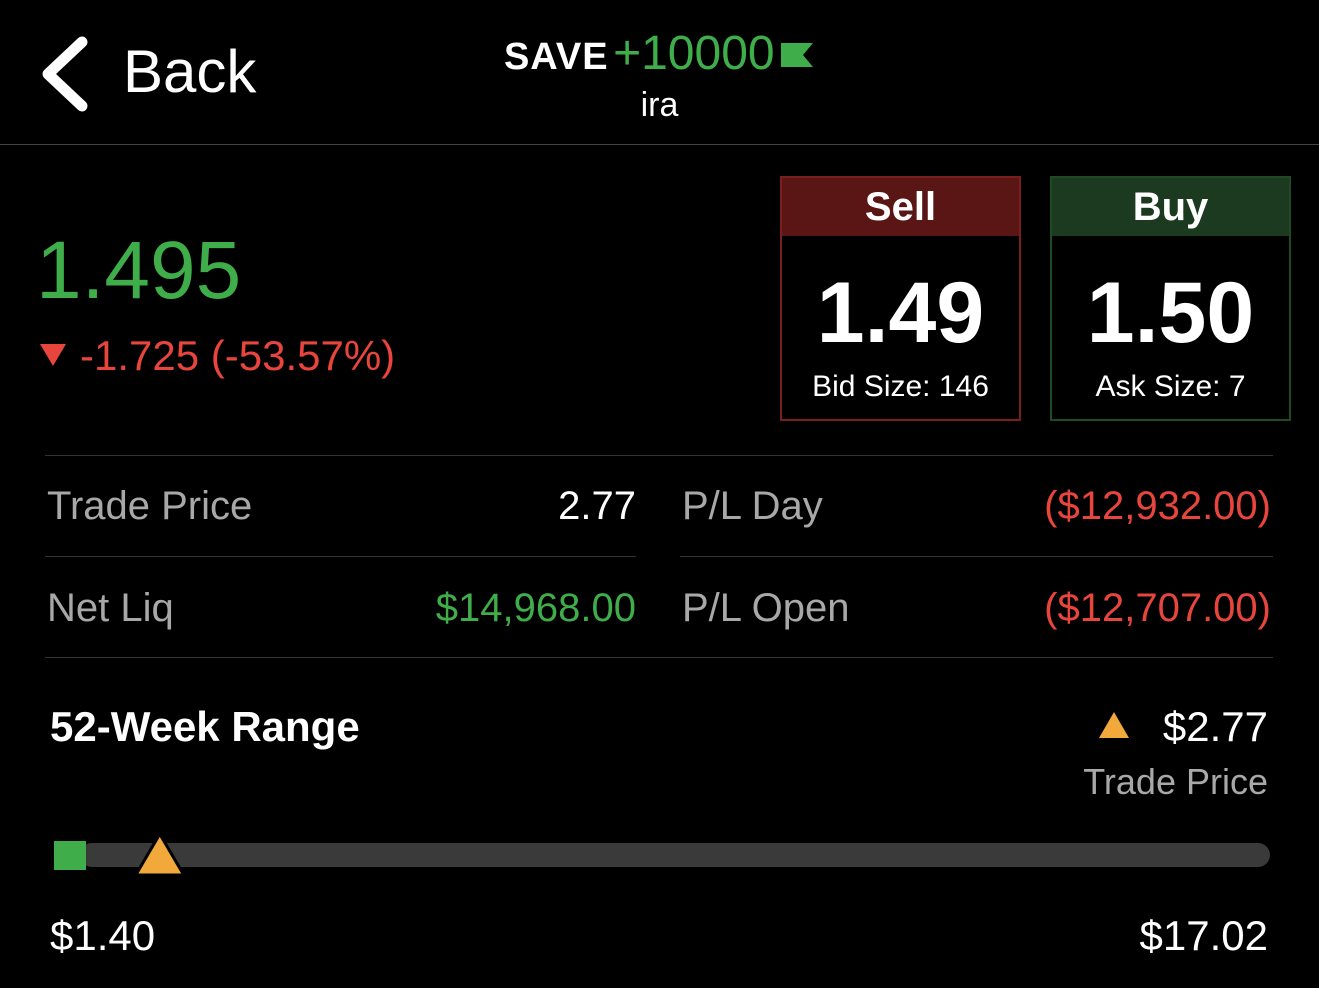  What do you see at coordinates (1114, 725) in the screenshot?
I see `marker-legend-icon` at bounding box center [1114, 725].